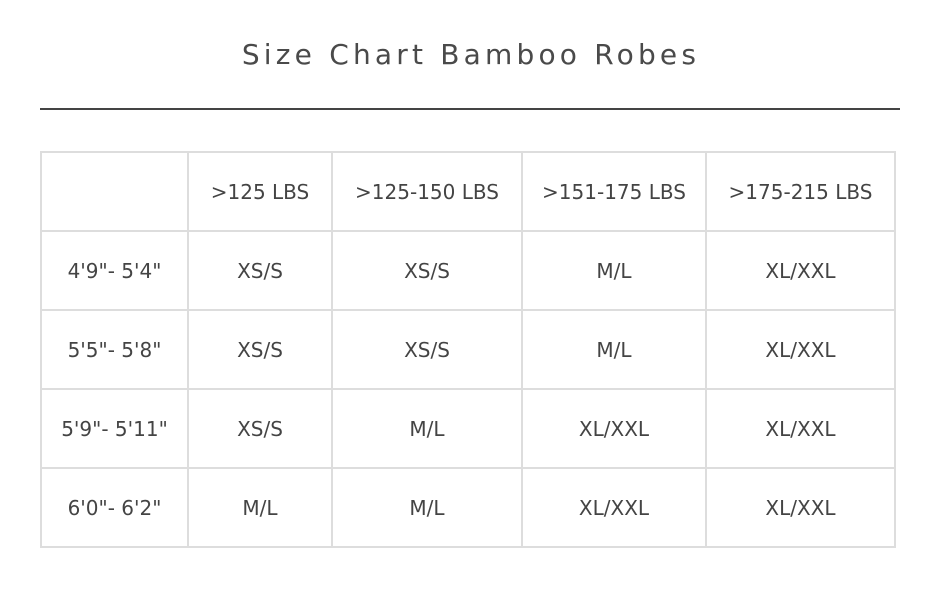 The image size is (942, 602). What do you see at coordinates (260, 191) in the screenshot?
I see `column-header: >125 LBS` at bounding box center [260, 191].